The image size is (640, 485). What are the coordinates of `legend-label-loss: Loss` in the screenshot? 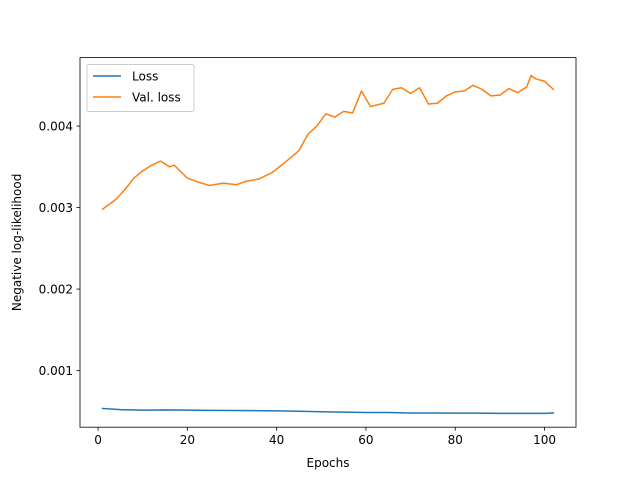 It's located at (145, 77).